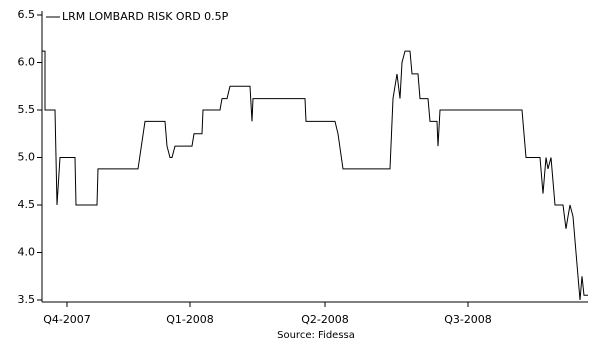 The width and height of the screenshot is (591, 342). I want to click on y-tick-label: 5.0, so click(27, 157).